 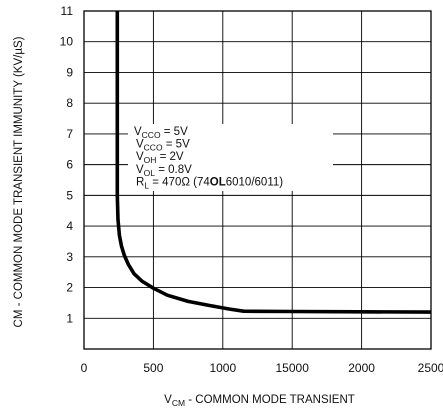 I want to click on x-axis-label: VCM - COMMON MODE TRANSIENT, so click(x=259, y=401).